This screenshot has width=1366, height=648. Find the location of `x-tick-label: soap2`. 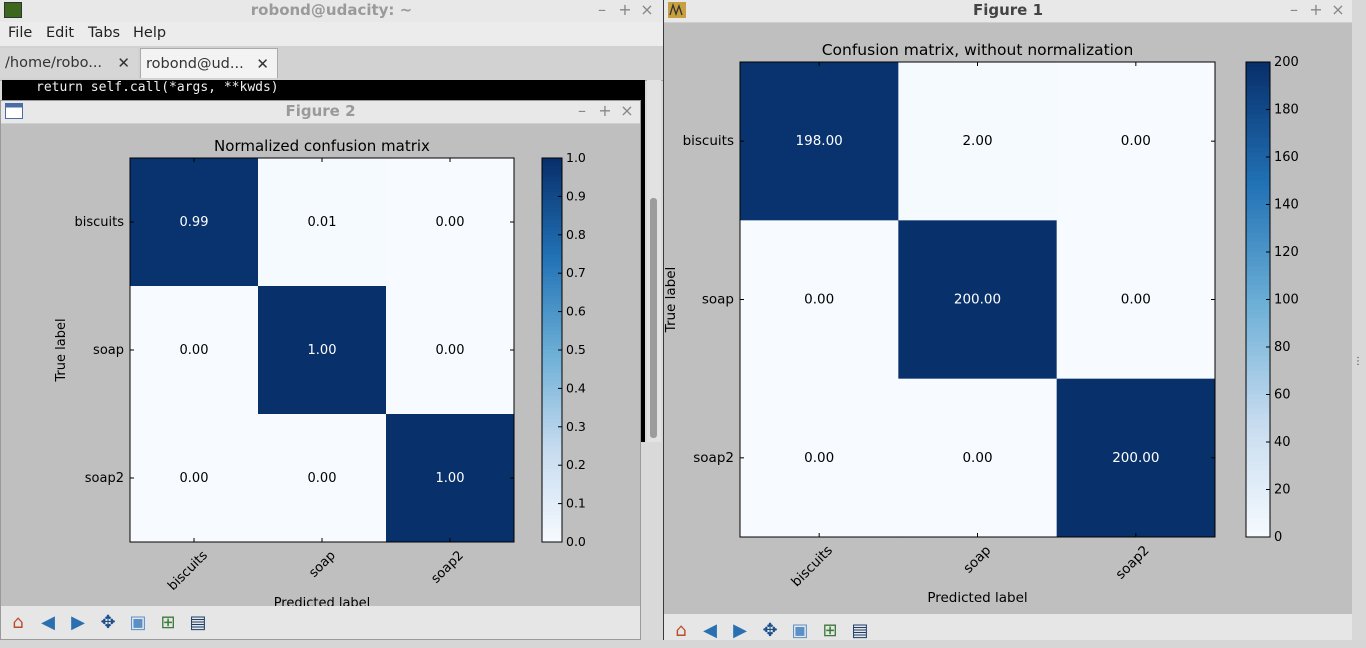

x-tick-label: soap2 is located at coordinates (447, 567).